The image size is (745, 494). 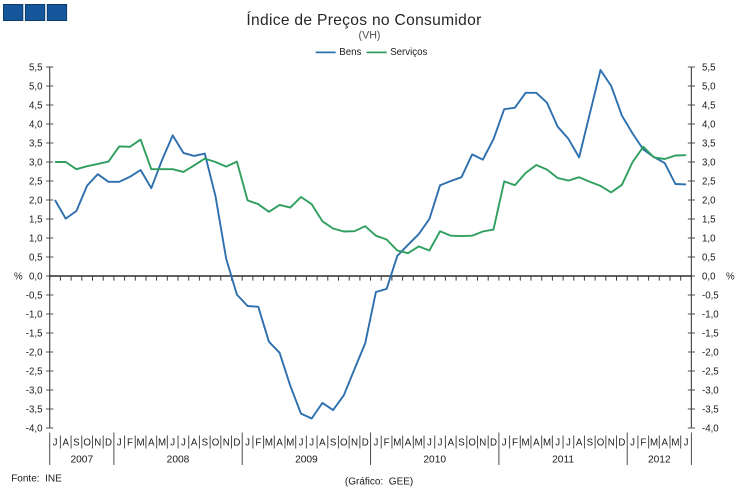 I want to click on svg-text: -0,5, so click(x=34, y=295).